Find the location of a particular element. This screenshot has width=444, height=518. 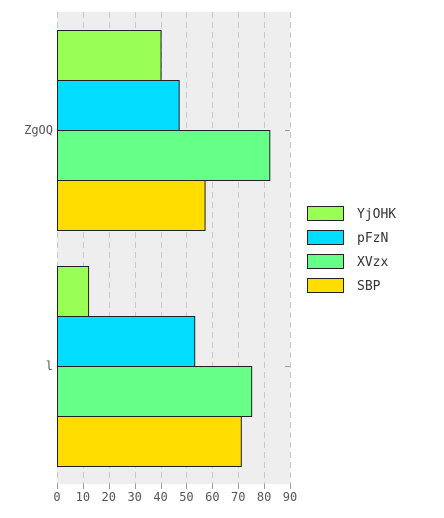

legend-swatch-XVzx is located at coordinates (325, 261).